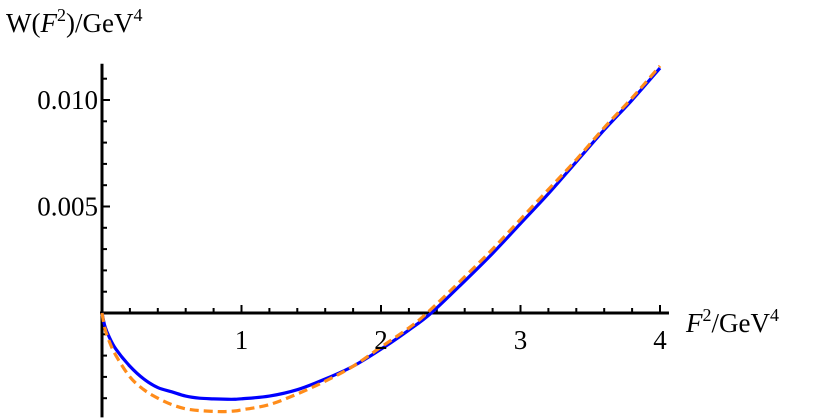 This screenshot has height=418, width=830. I want to click on y-tick-label-0.005: 0.005, so click(67, 207).